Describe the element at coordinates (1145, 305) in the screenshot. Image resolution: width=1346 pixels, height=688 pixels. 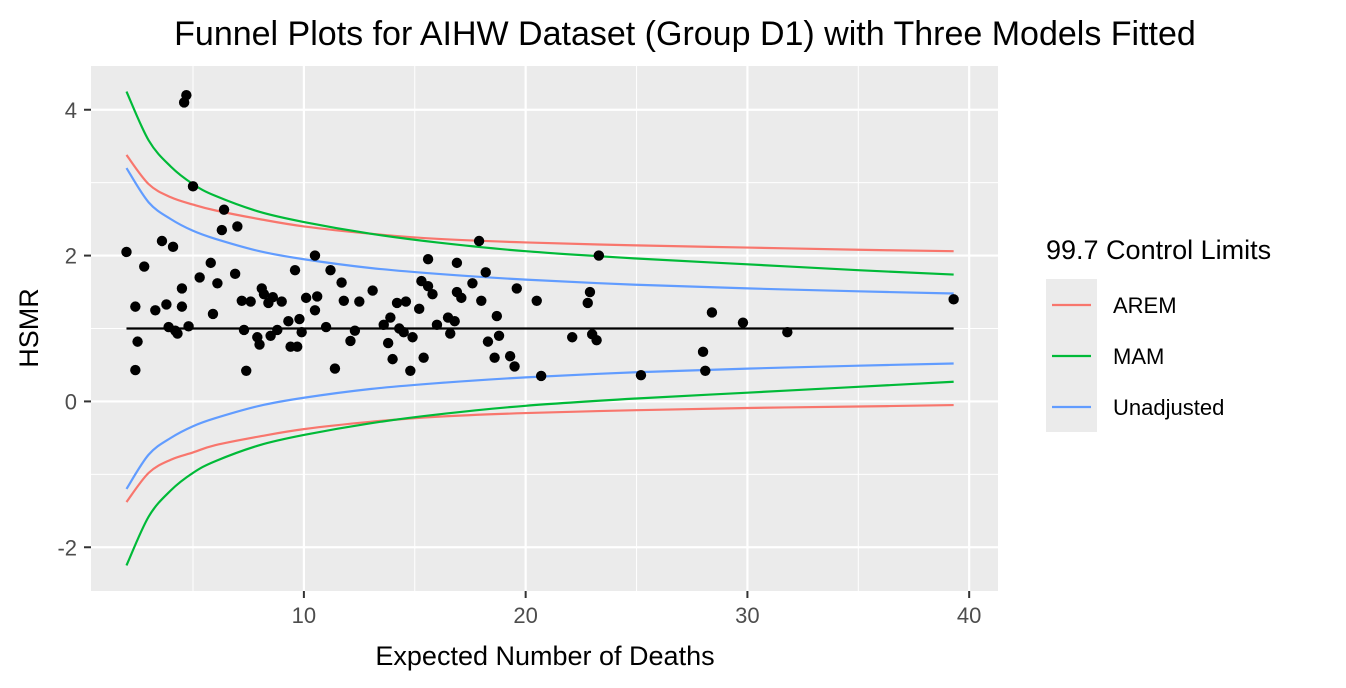
I see `legend-label-arem: AREM` at that location.